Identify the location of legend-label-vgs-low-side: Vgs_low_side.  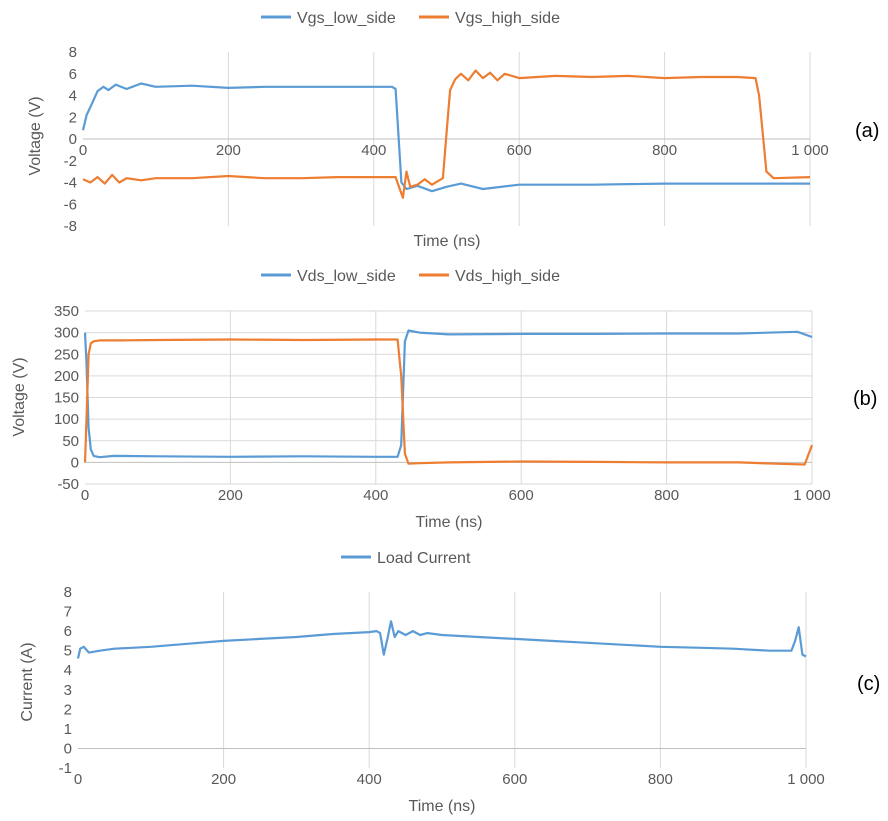
(346, 18).